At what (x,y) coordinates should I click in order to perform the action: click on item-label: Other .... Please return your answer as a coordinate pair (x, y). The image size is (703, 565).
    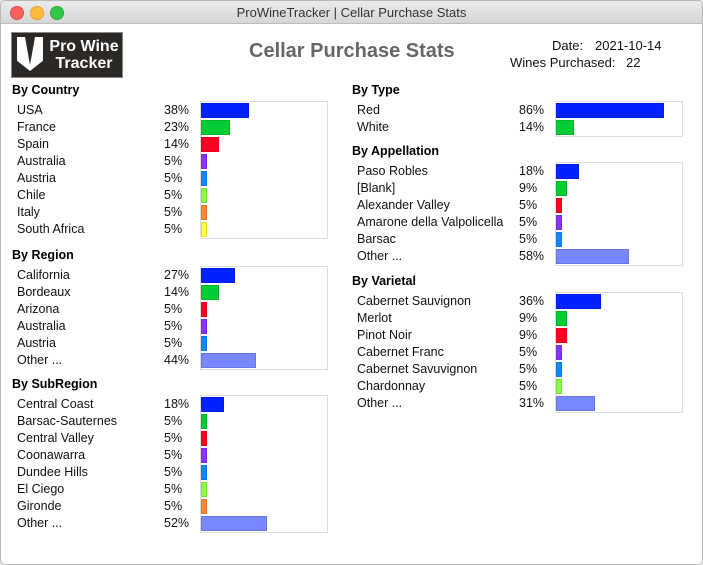
    Looking at the image, I should click on (380, 403).